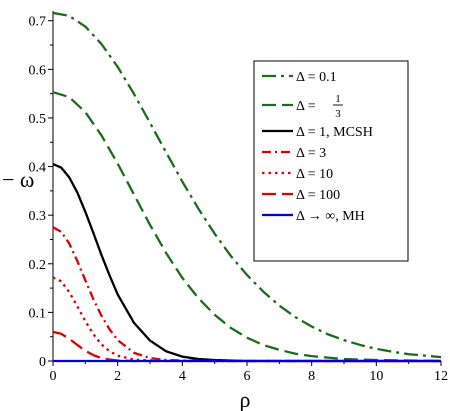 The width and height of the screenshot is (450, 411). What do you see at coordinates (117, 376) in the screenshot?
I see `x-tick-label: 2` at bounding box center [117, 376].